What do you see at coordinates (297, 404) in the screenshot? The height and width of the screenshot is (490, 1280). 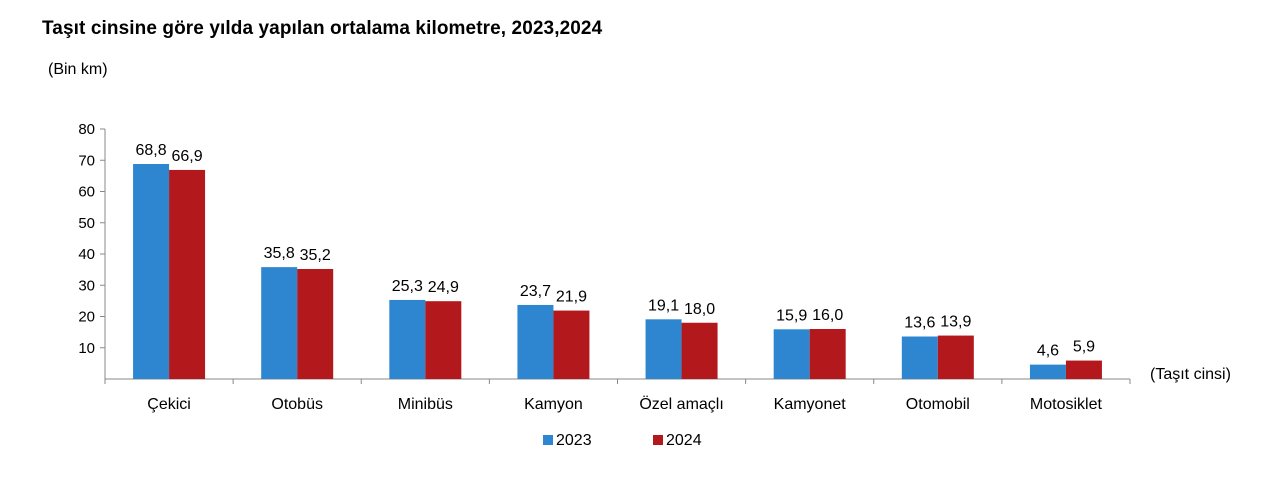 I see `category-label: Otobüs` at bounding box center [297, 404].